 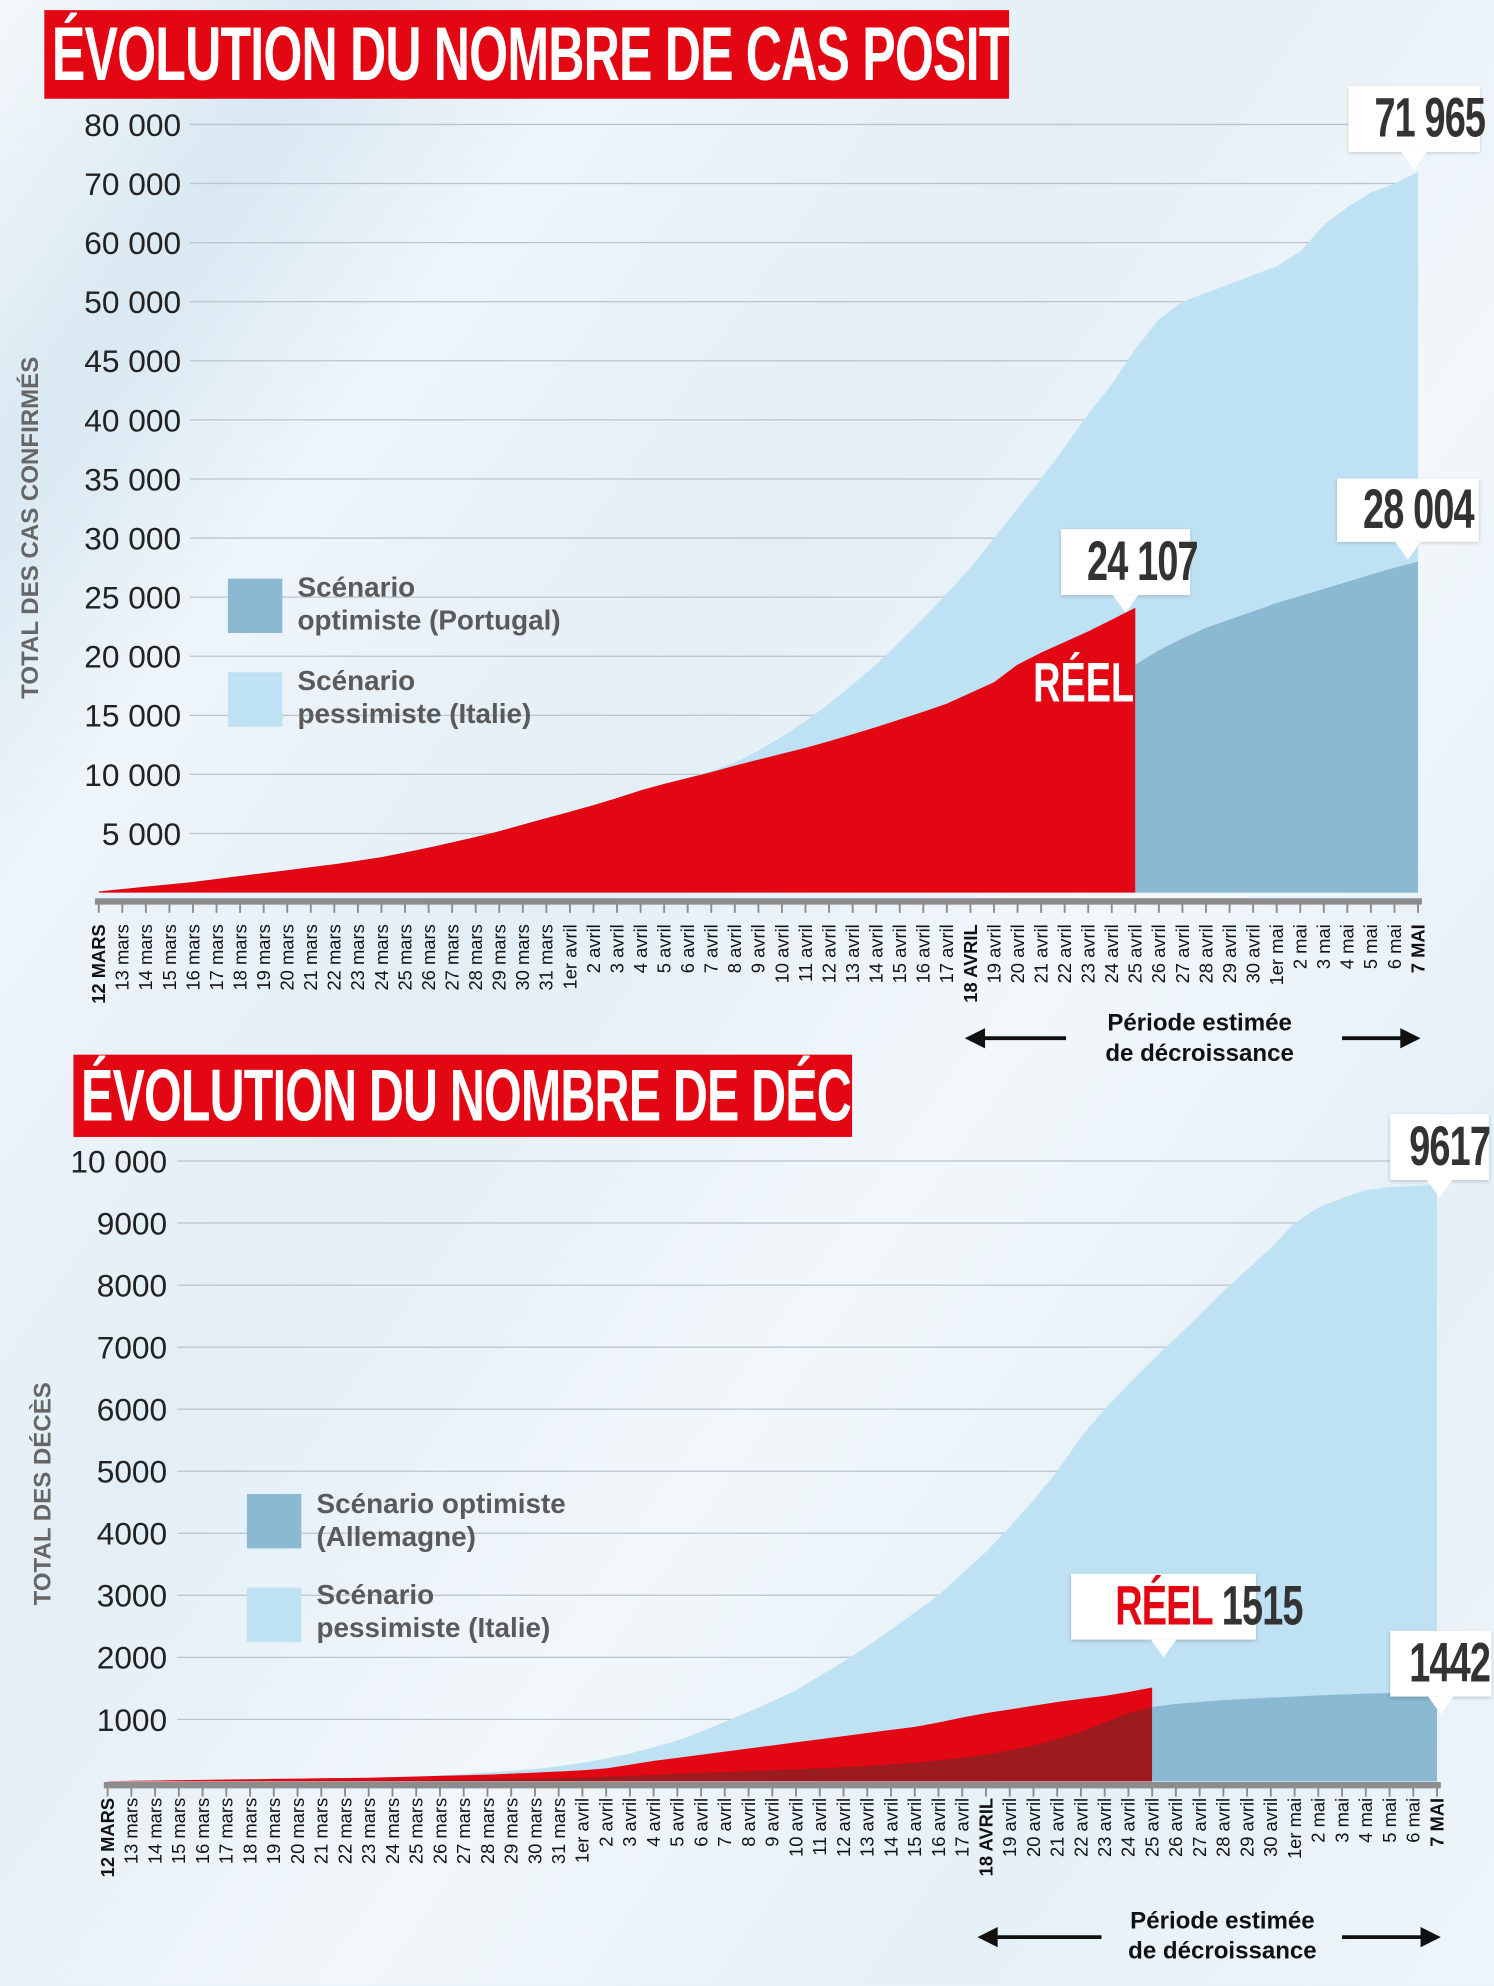 What do you see at coordinates (711, 948) in the screenshot?
I see `x-tick-label: 7 avril` at bounding box center [711, 948].